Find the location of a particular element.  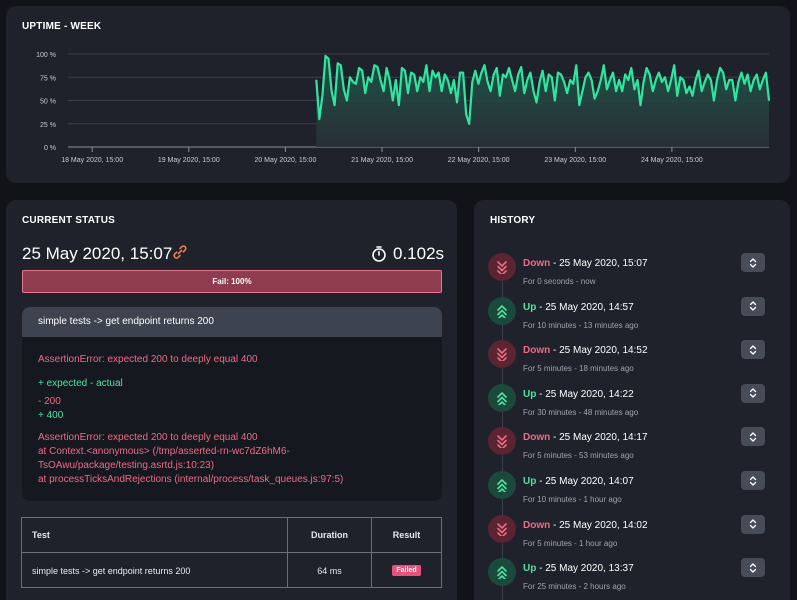

stopwatch-icon is located at coordinates (379, 254).